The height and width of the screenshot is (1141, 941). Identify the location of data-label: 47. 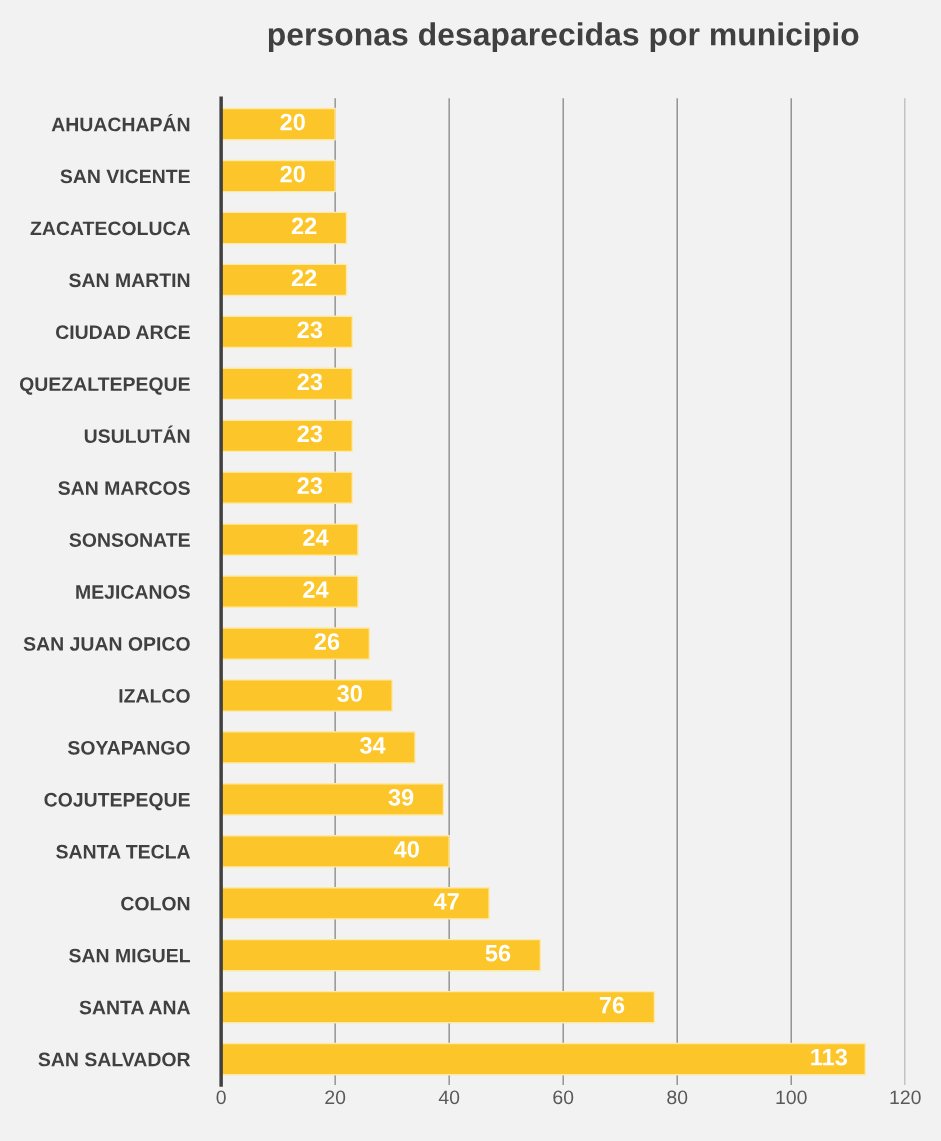
(446, 901).